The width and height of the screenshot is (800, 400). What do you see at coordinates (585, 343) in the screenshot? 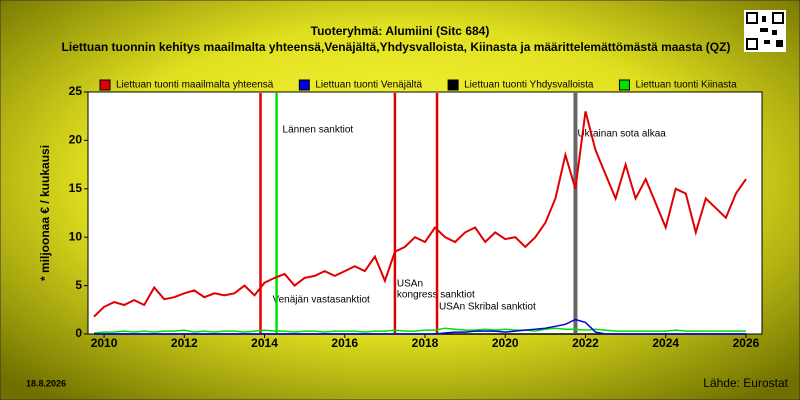
I see `x-tick-label: 2022` at bounding box center [585, 343].